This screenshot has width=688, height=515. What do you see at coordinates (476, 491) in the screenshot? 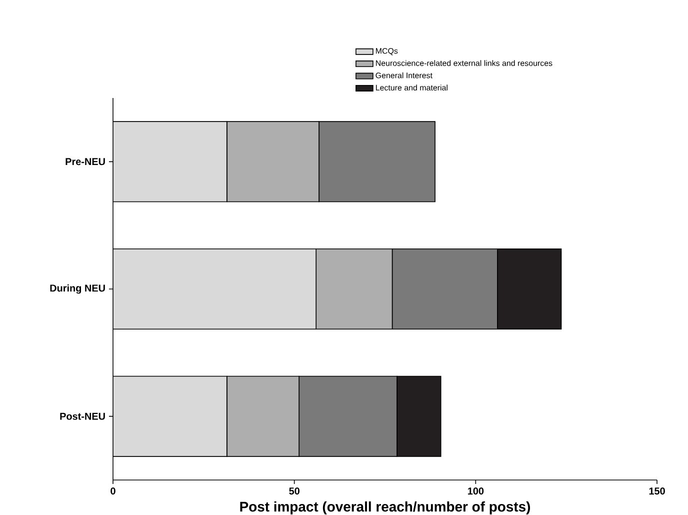
I see `x-tick-label: 100` at bounding box center [476, 491].